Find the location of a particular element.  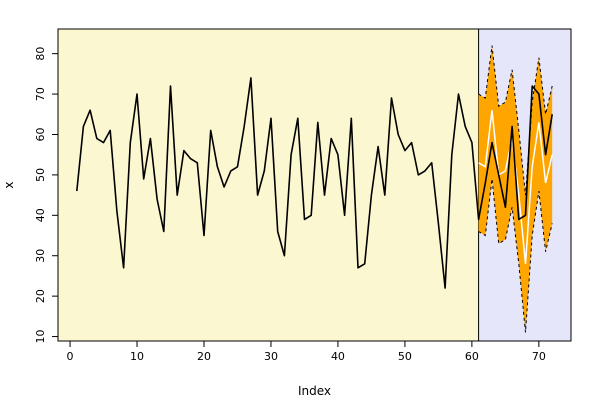

y-tick-label: 20 is located at coordinates (40, 296).